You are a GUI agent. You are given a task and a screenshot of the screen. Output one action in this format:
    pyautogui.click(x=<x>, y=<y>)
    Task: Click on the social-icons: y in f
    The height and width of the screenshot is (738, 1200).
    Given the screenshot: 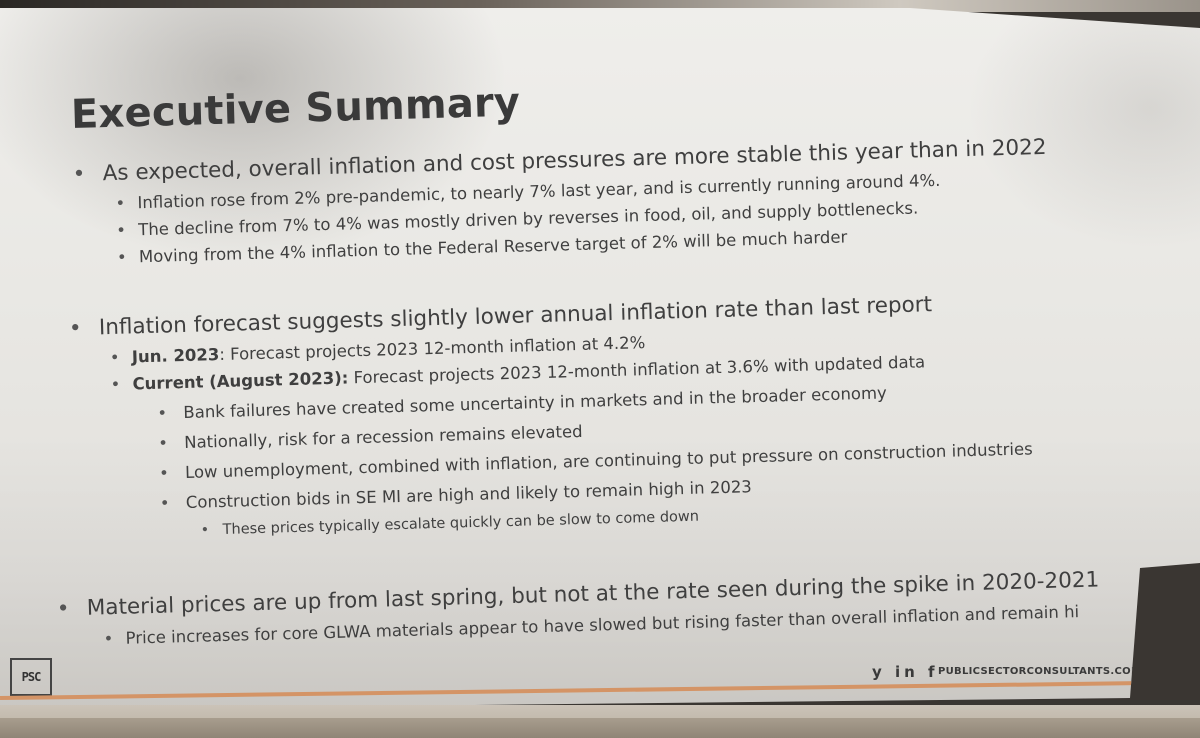 What is the action you would take?
    pyautogui.click(x=905, y=672)
    